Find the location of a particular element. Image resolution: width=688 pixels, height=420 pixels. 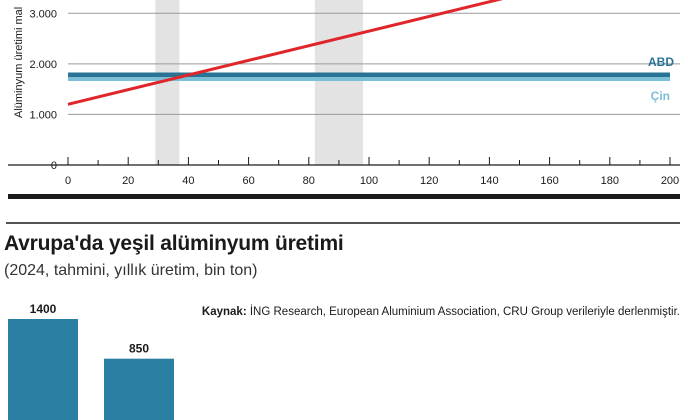

bar-value-label: 1400 is located at coordinates (43, 309).